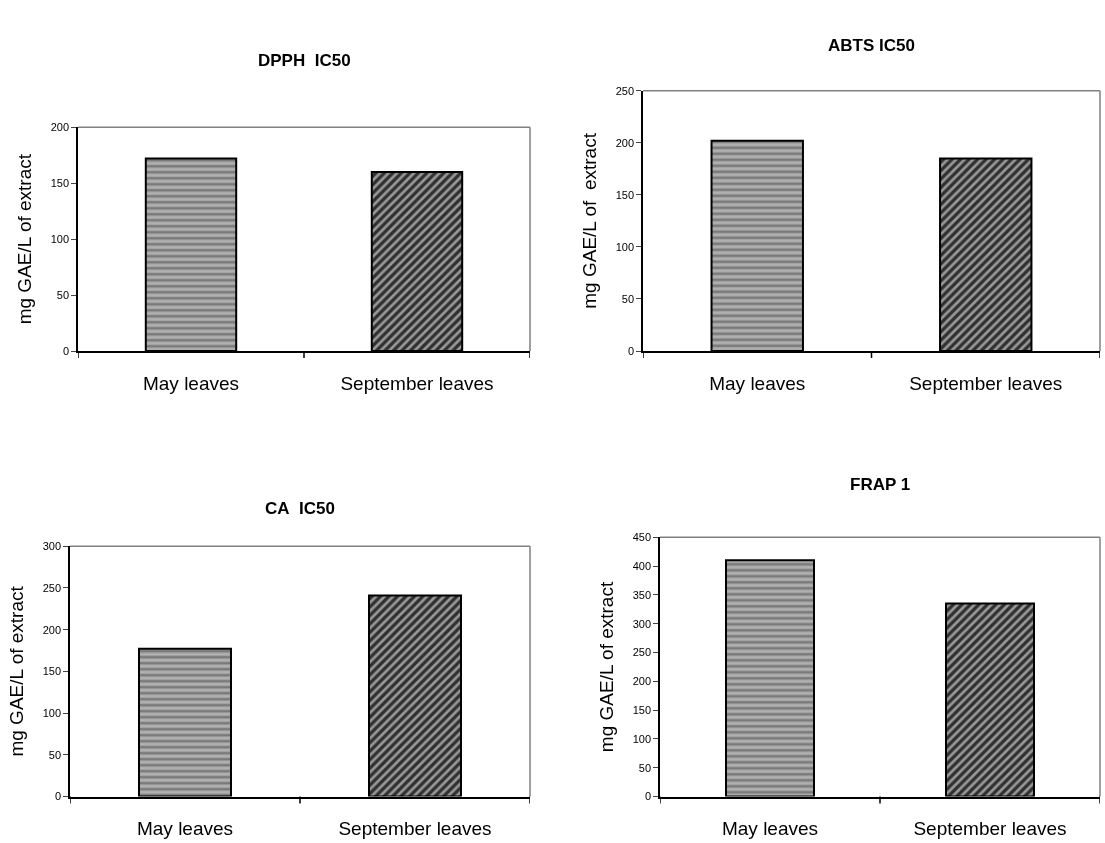 This screenshot has height=843, width=1105. Describe the element at coordinates (642, 594) in the screenshot. I see `y-tick-label: 350` at that location.